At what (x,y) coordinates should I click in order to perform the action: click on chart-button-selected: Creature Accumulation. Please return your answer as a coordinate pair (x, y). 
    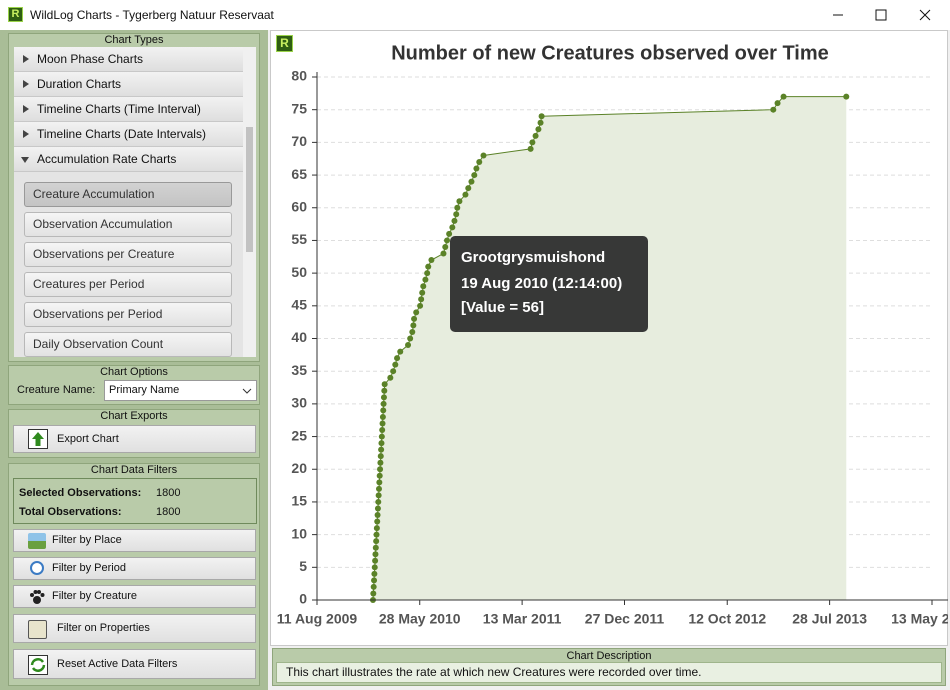
    Looking at the image, I should click on (128, 194).